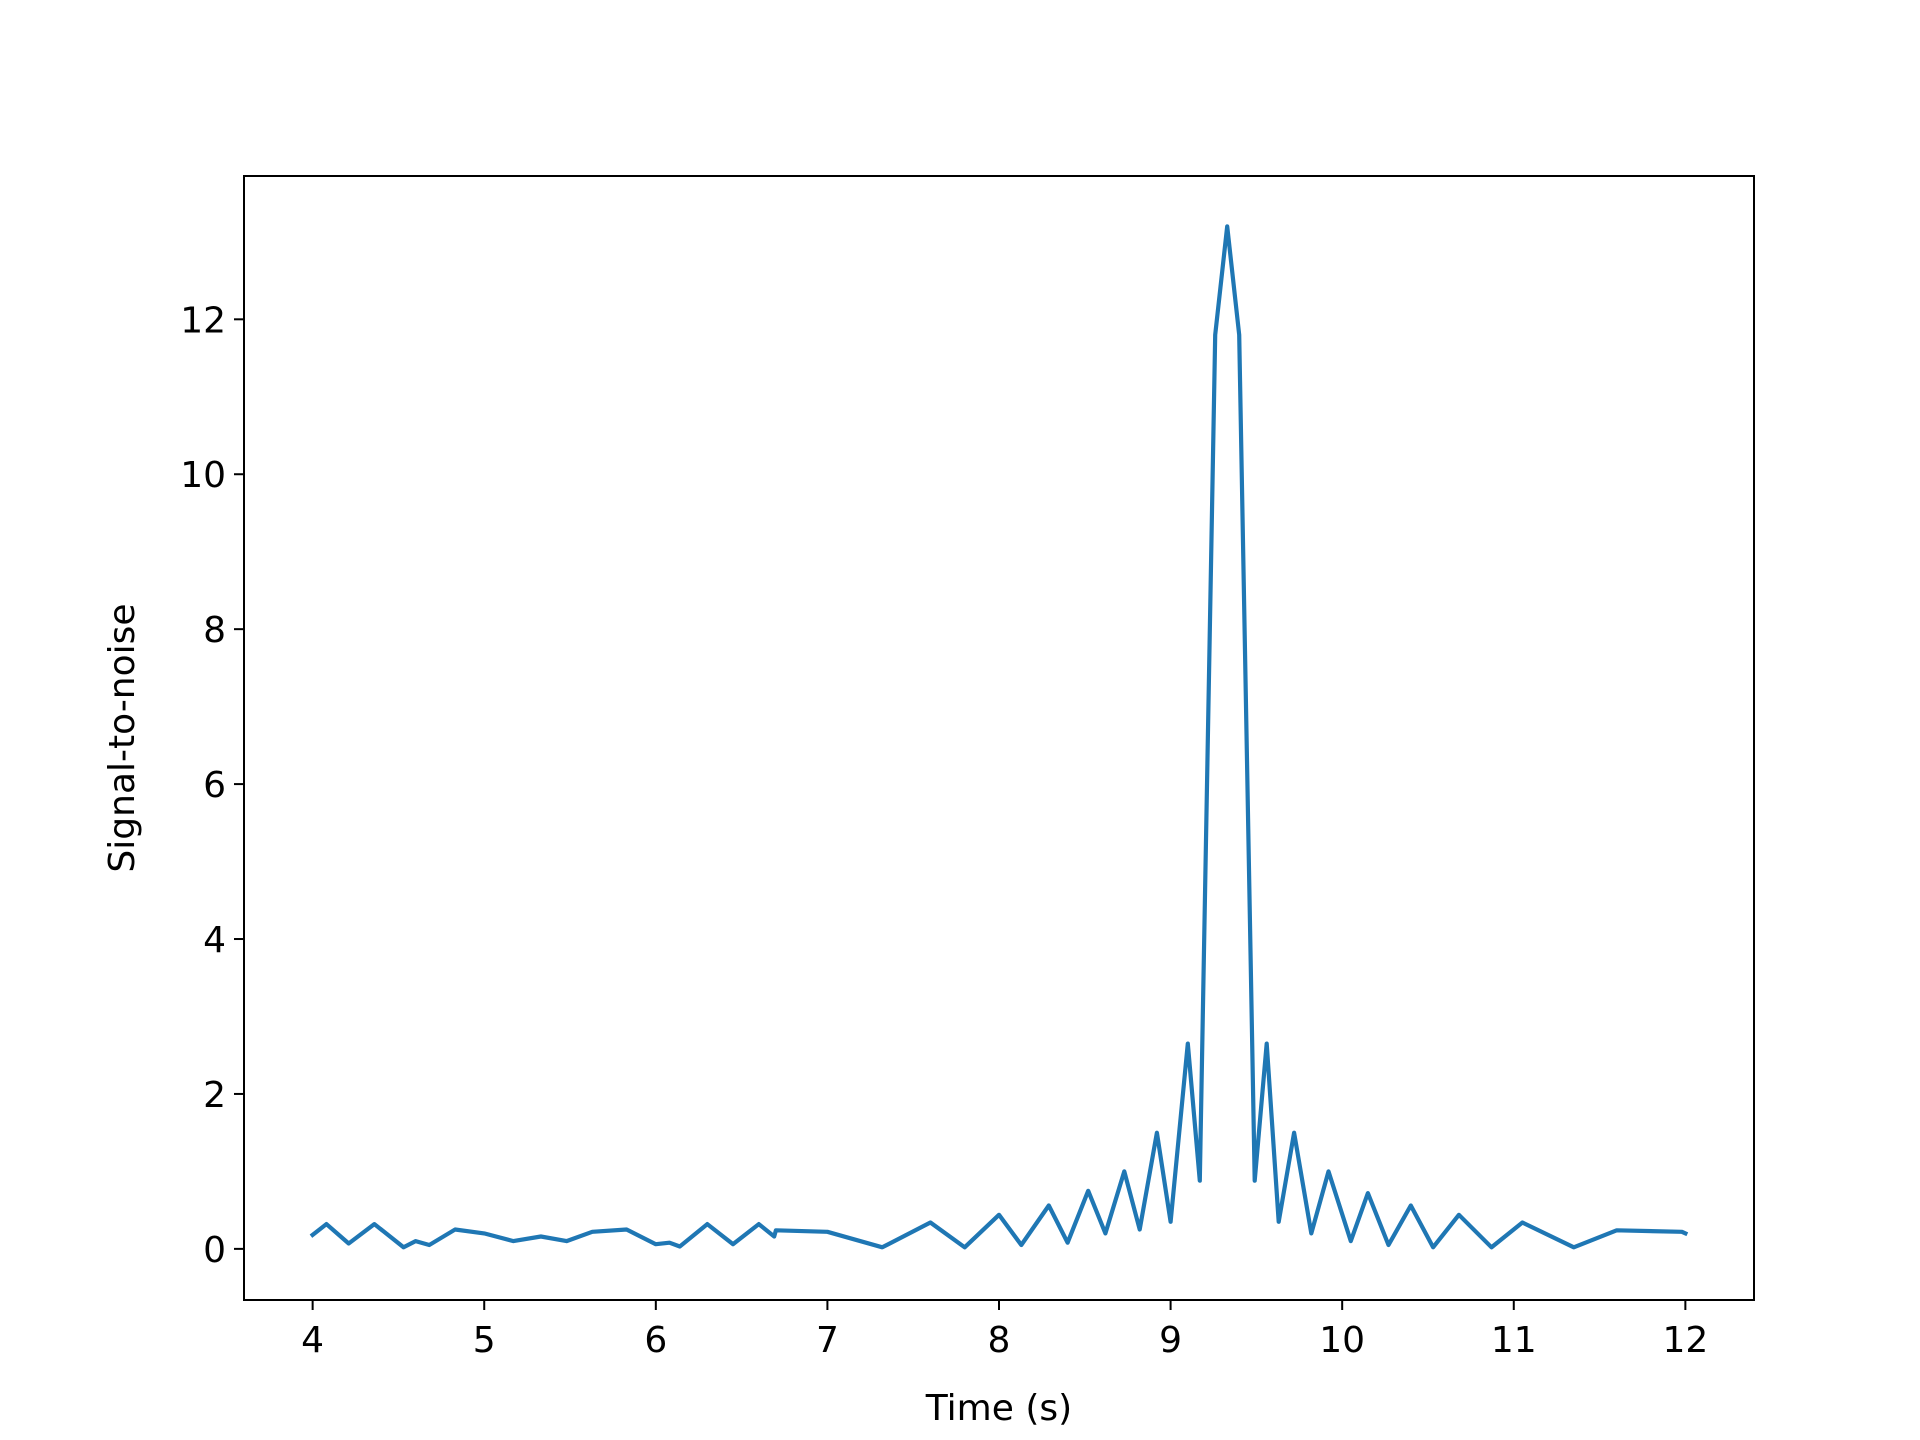 The image size is (1920, 1440). I want to click on y-axis-ticks: 0 2 4 6 8 10 12, so click(212, 785).